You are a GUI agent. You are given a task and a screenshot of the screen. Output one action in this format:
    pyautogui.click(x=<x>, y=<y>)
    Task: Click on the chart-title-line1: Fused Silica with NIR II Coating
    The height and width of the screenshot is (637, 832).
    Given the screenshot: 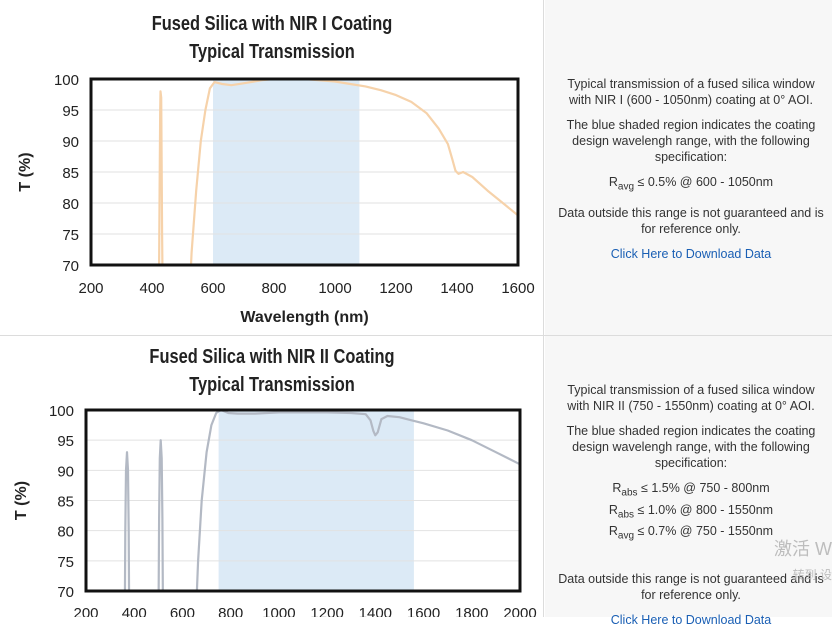 What is the action you would take?
    pyautogui.click(x=272, y=357)
    